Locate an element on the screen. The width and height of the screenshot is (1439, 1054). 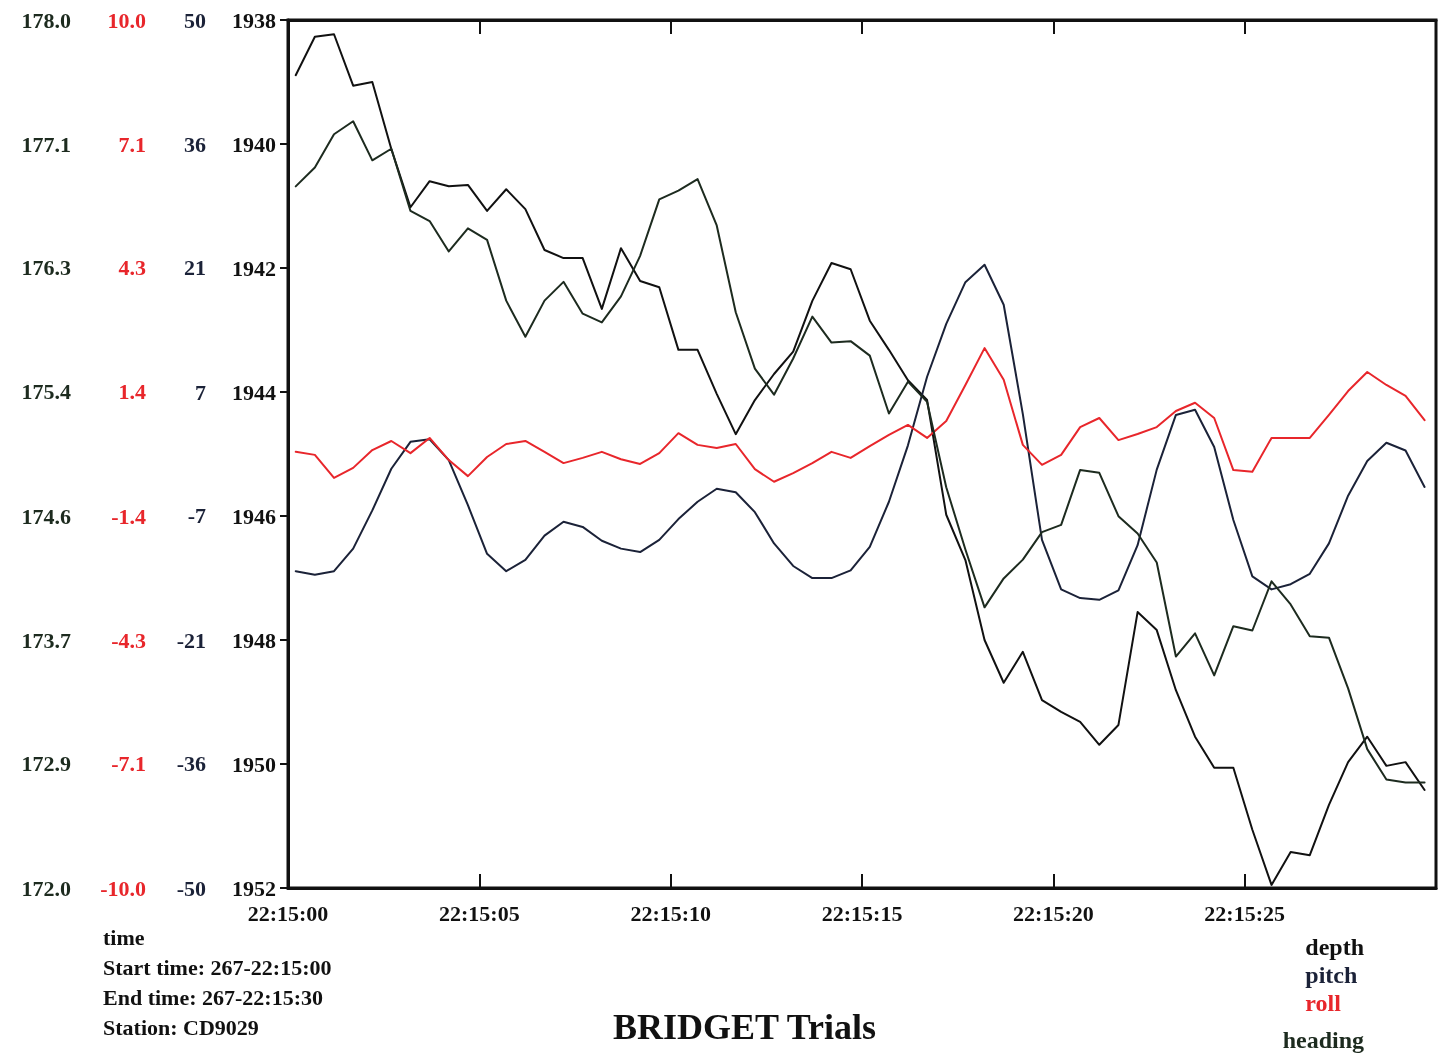
text: BRIDGET Trials is located at coordinates (745, 1027).